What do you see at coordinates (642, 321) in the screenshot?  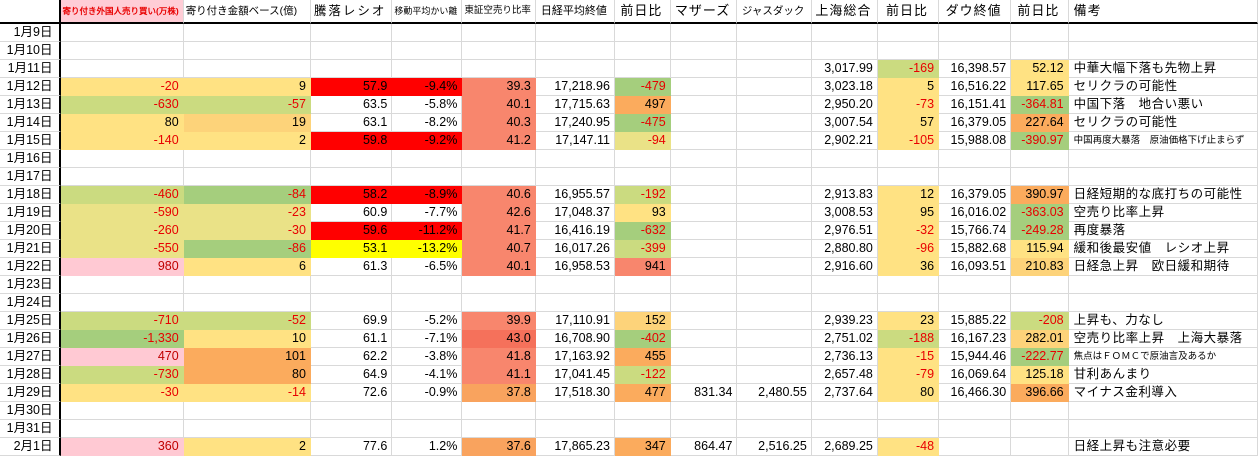 I see `cell: 152` at bounding box center [642, 321].